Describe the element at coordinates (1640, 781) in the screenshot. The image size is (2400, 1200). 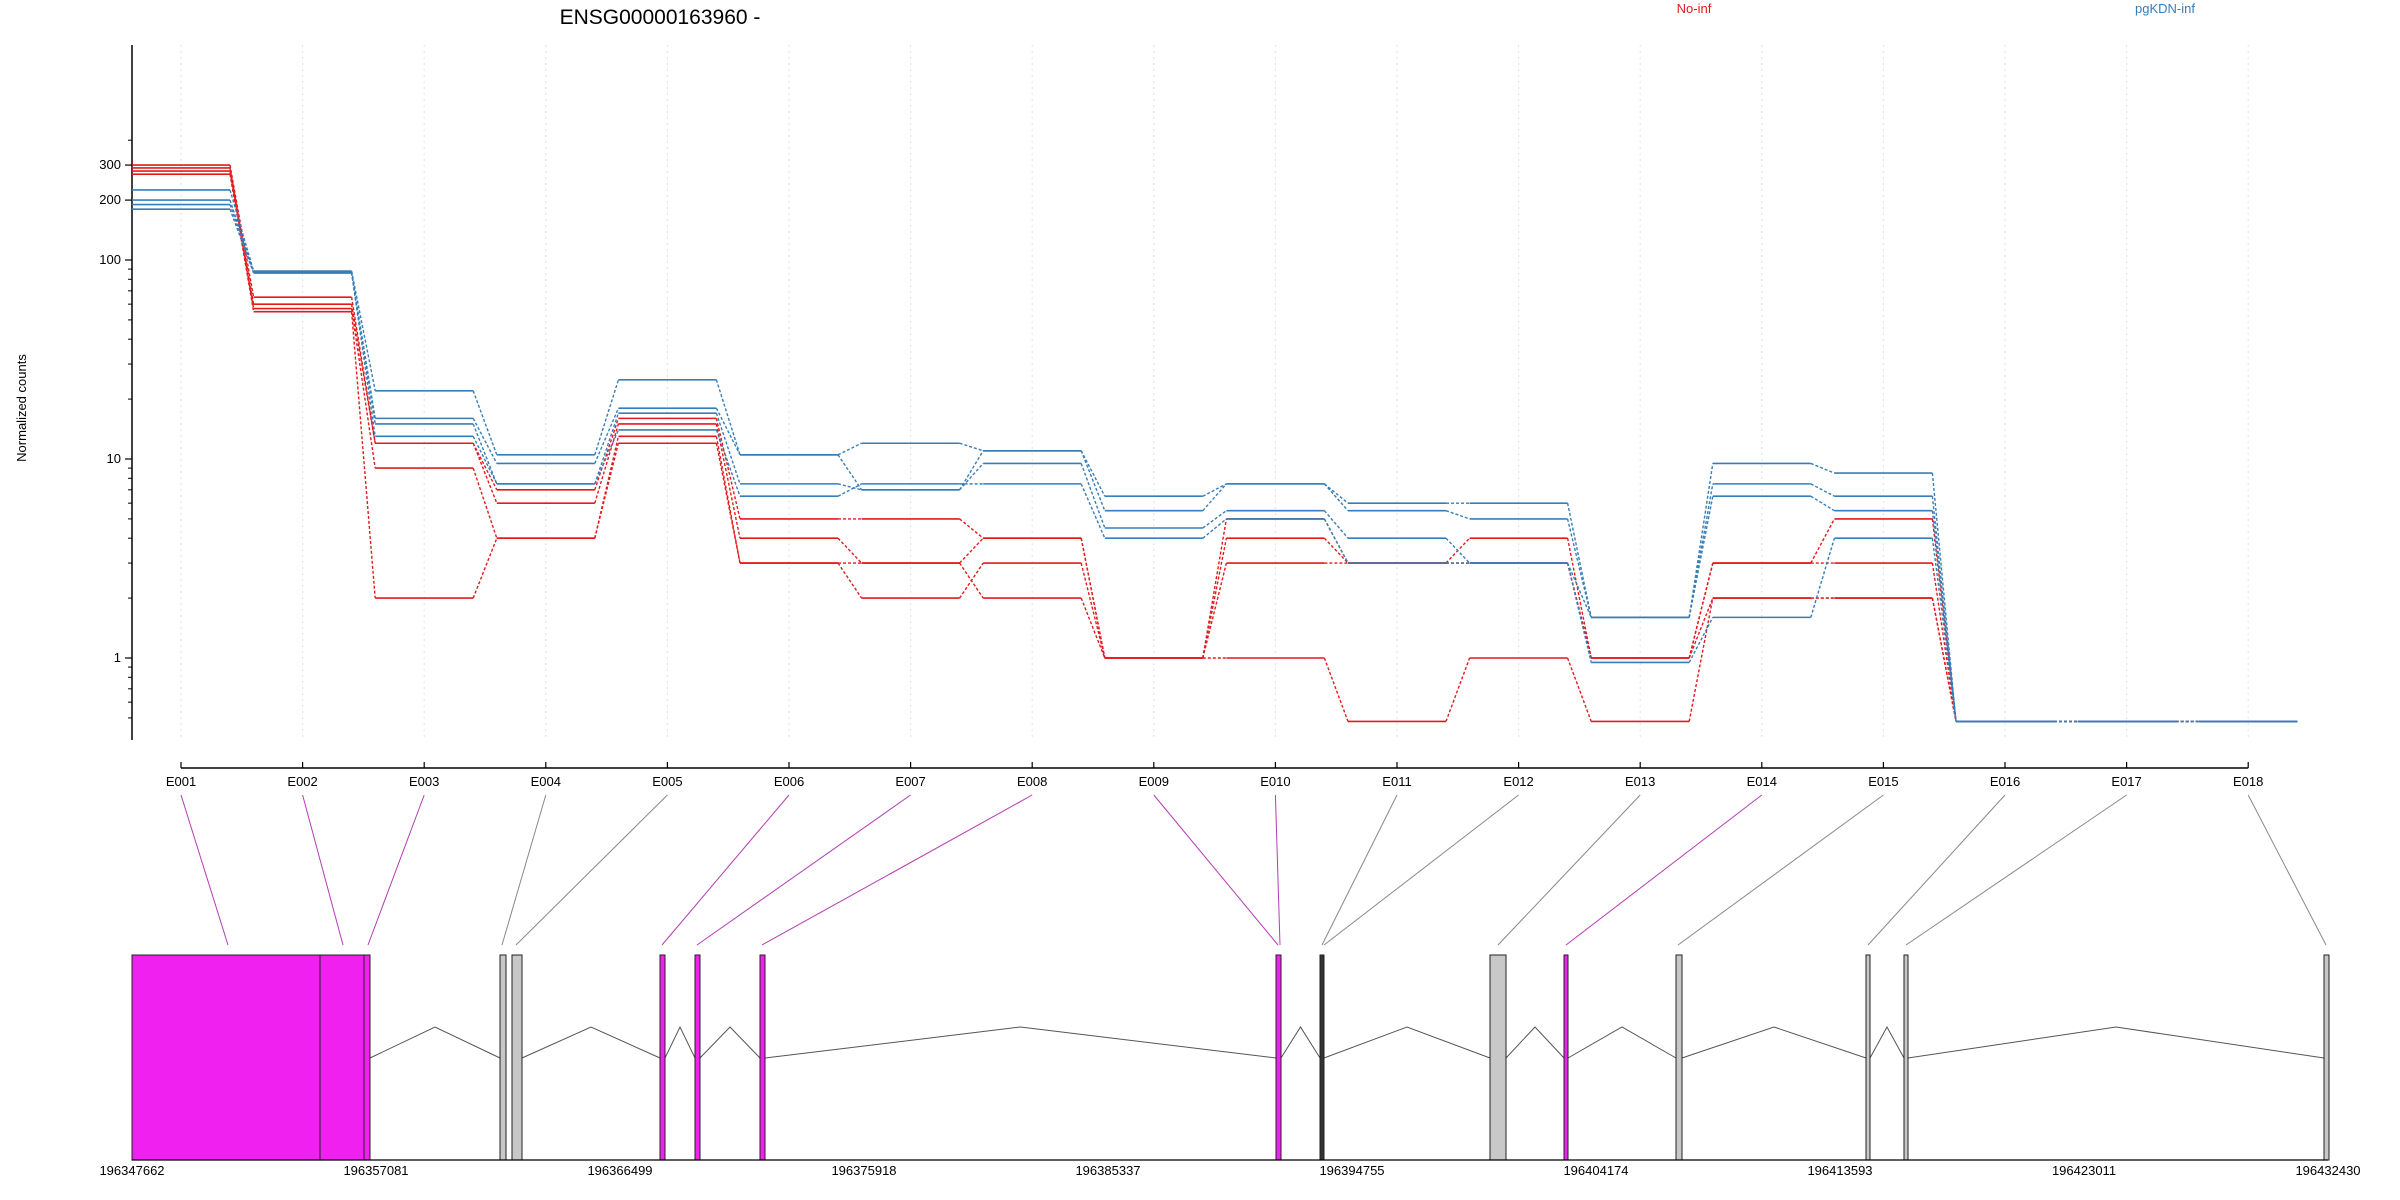
I see `x-tick-label: E013` at that location.